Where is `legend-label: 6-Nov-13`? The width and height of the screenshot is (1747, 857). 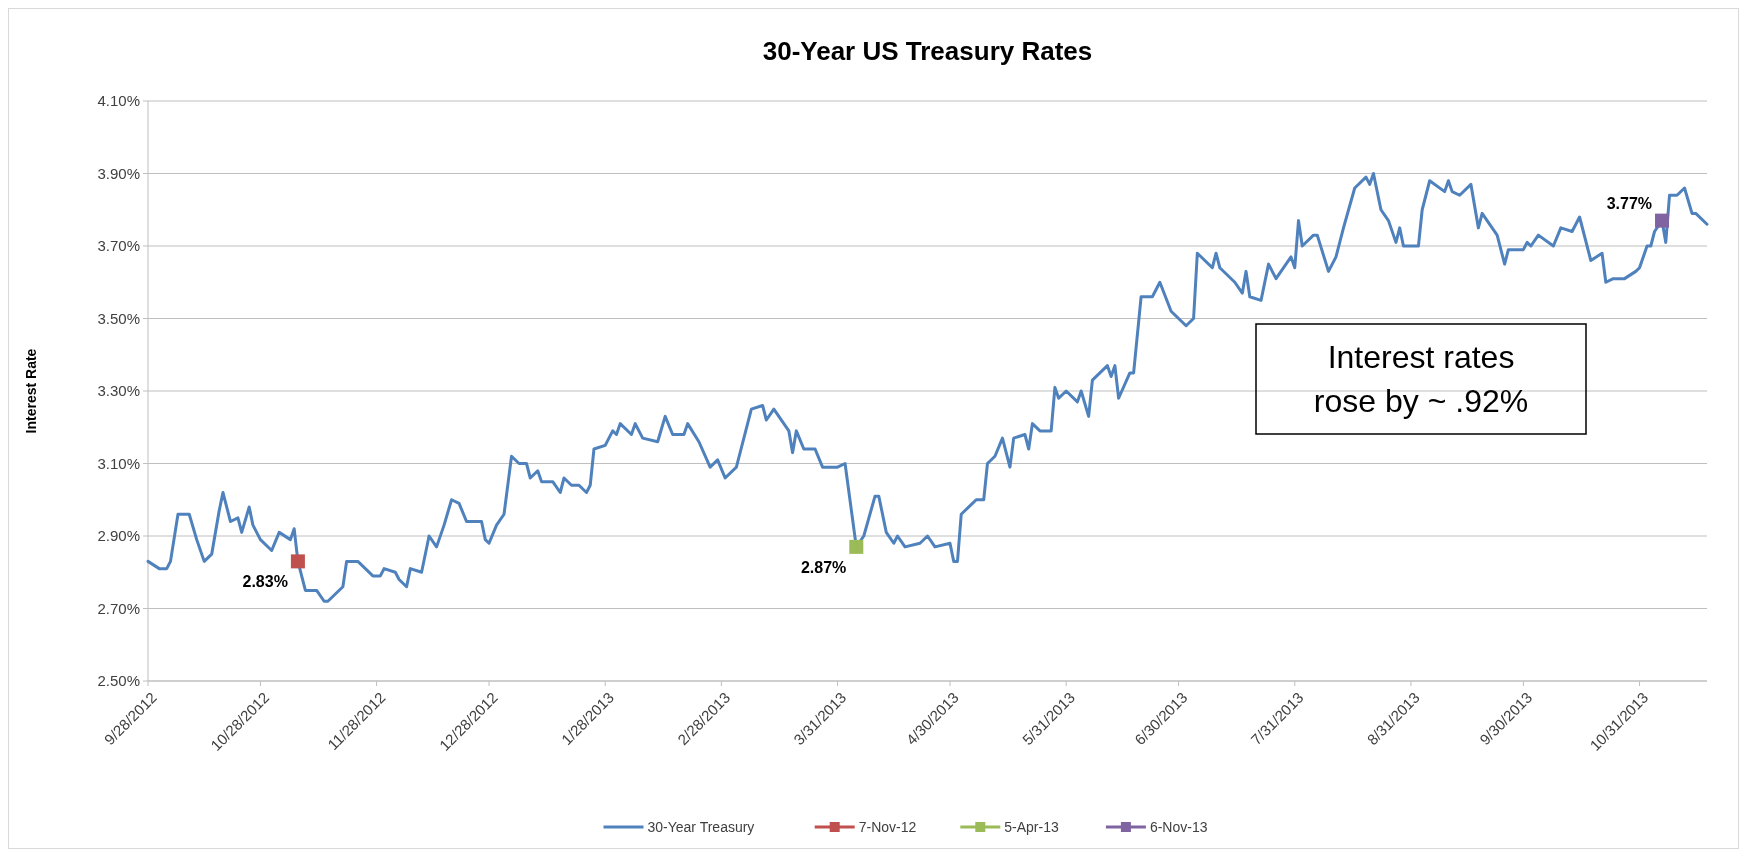
legend-label: 6-Nov-13 is located at coordinates (1178, 826).